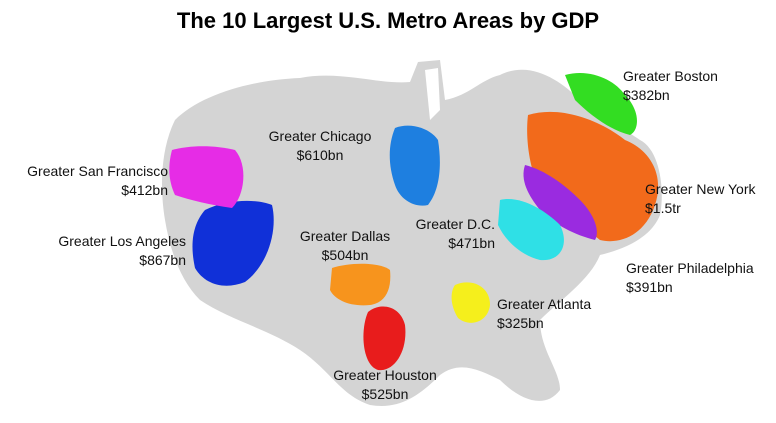 This screenshot has width=776, height=423. I want to click on dc-region, so click(531, 230).